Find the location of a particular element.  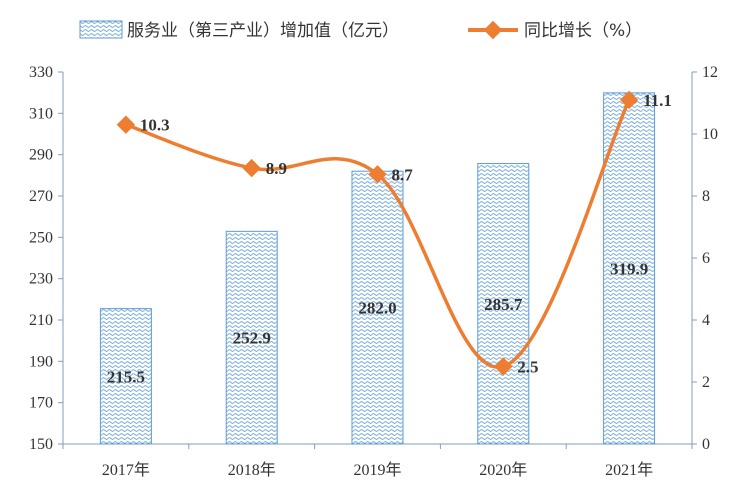

bar-value-label: 215.5 is located at coordinates (126, 376).